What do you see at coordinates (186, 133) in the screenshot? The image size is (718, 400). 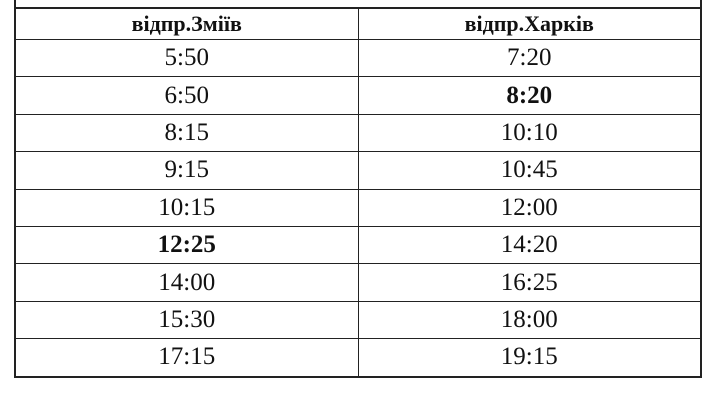 I see `departure-zmiiv: 8:15` at bounding box center [186, 133].